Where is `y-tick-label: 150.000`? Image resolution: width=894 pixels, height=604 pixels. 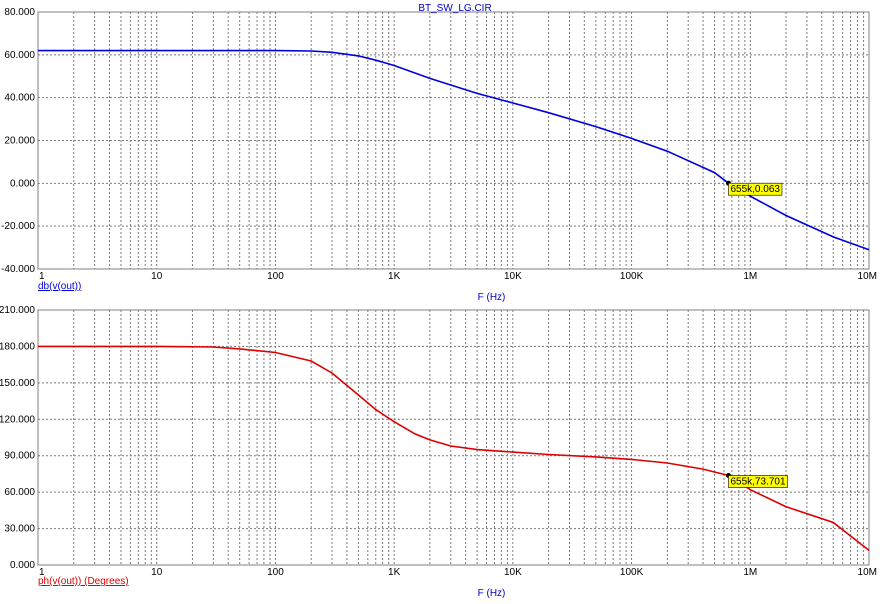 y-tick-label: 150.000 is located at coordinates (17, 383).